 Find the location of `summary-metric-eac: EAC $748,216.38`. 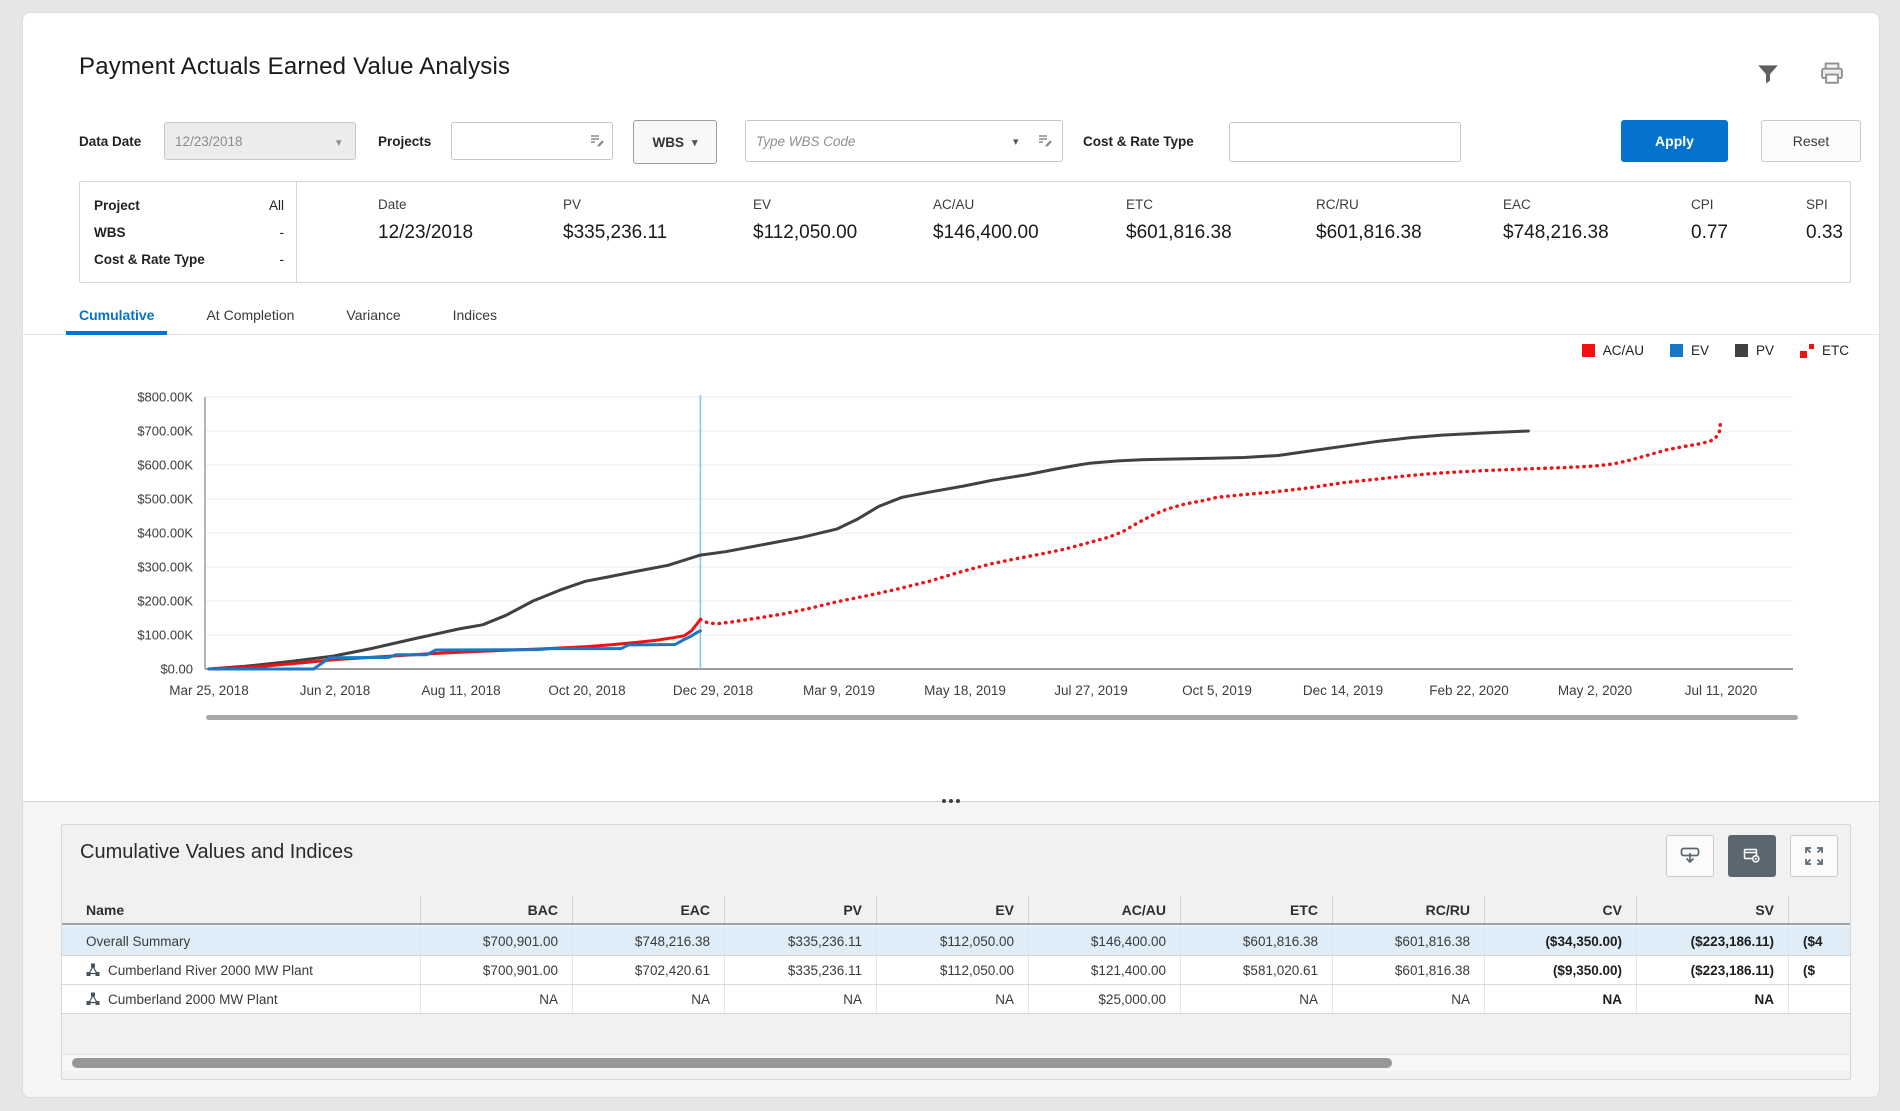

summary-metric-eac: EAC $748,216.38 is located at coordinates (1556, 213).